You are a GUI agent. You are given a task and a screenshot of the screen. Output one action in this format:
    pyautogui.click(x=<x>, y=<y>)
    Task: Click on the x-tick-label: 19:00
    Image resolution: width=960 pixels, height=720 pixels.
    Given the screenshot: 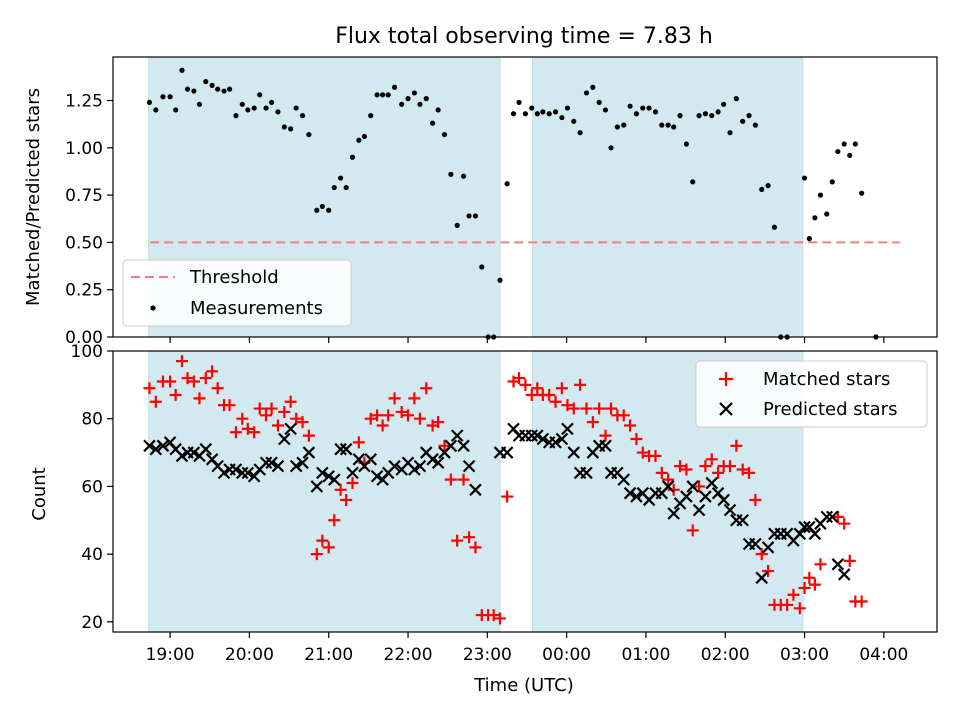 What is the action you would take?
    pyautogui.click(x=170, y=655)
    